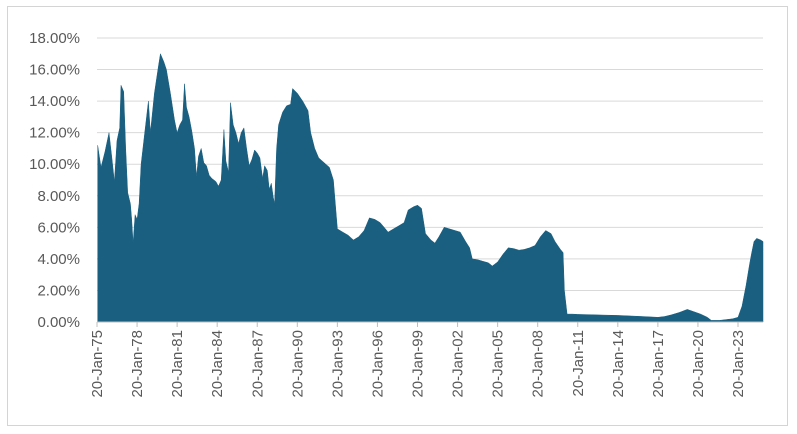 The image size is (797, 434). I want to click on x-tick-label: 20-Jan-05, so click(498, 364).